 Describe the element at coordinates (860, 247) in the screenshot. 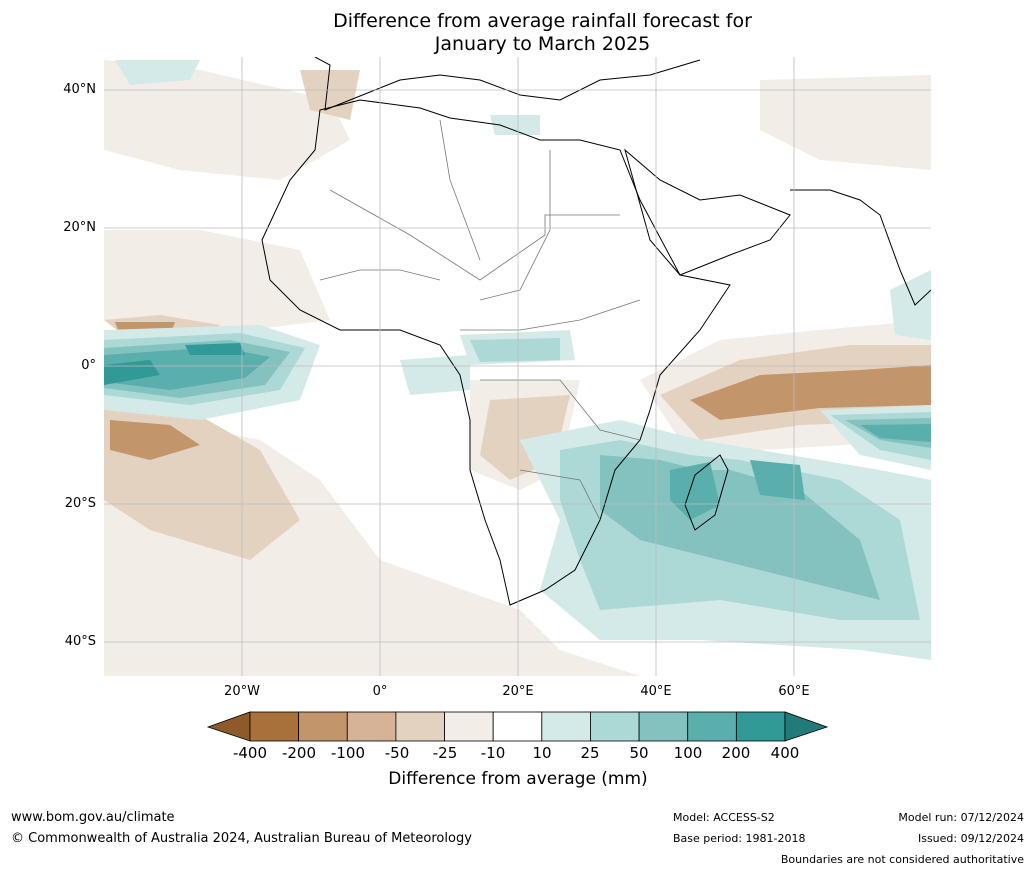

I see `asia-coastline` at that location.